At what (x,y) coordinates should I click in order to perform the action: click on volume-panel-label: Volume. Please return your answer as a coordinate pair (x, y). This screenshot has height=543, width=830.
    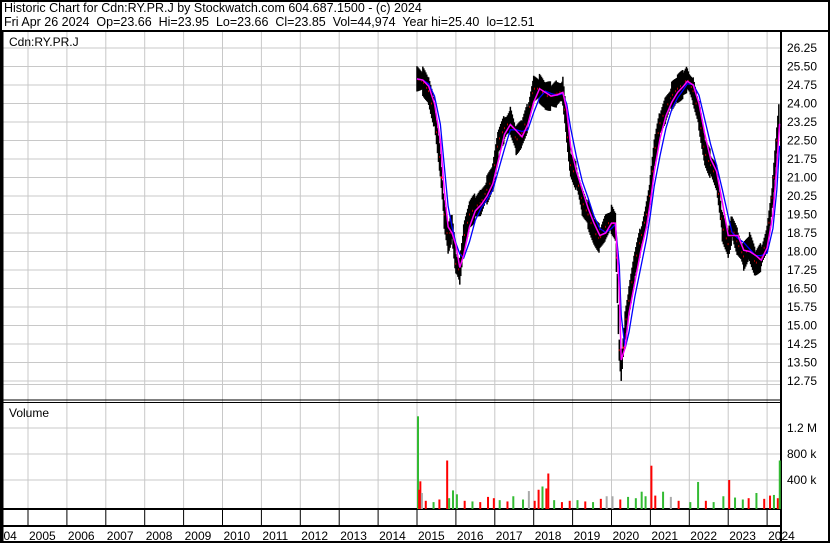
    Looking at the image, I should click on (29, 413).